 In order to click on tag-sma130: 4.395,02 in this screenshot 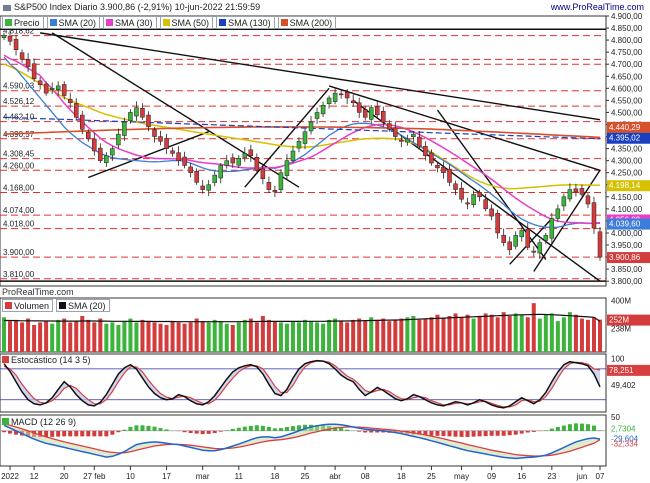, I will do `click(625, 138)`.